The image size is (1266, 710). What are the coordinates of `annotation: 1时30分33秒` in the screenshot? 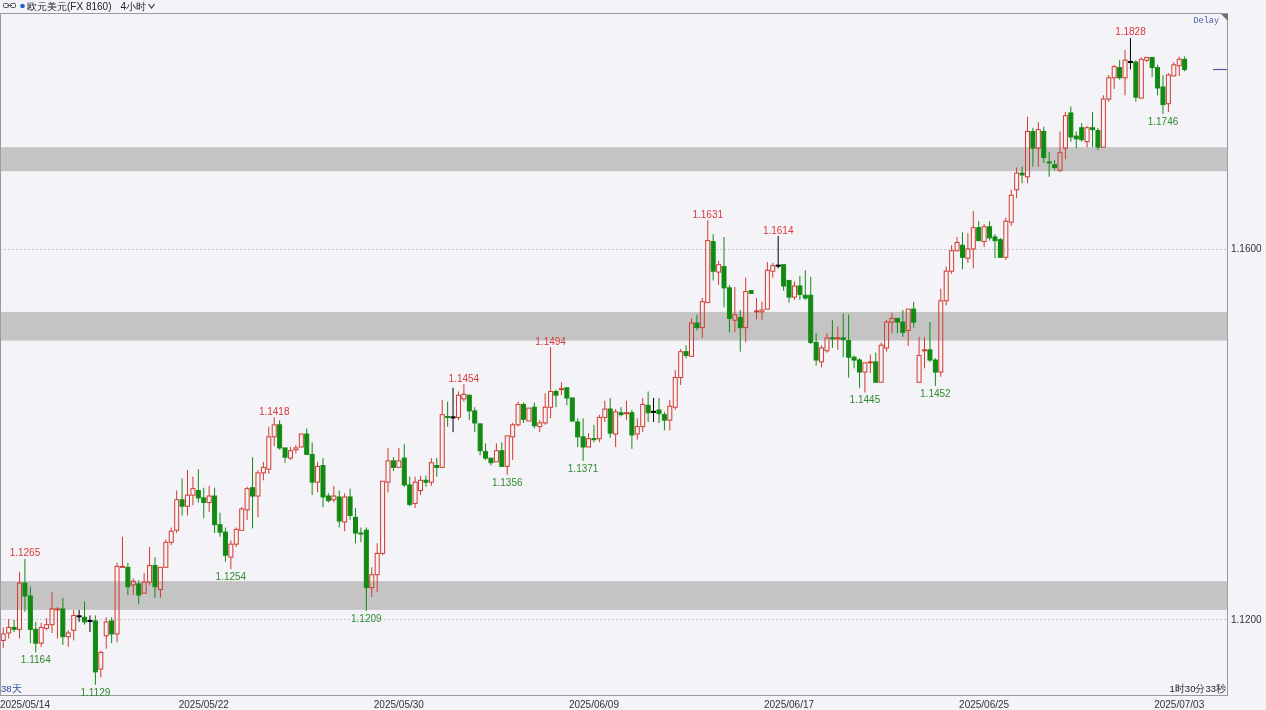 It's located at (1197, 688).